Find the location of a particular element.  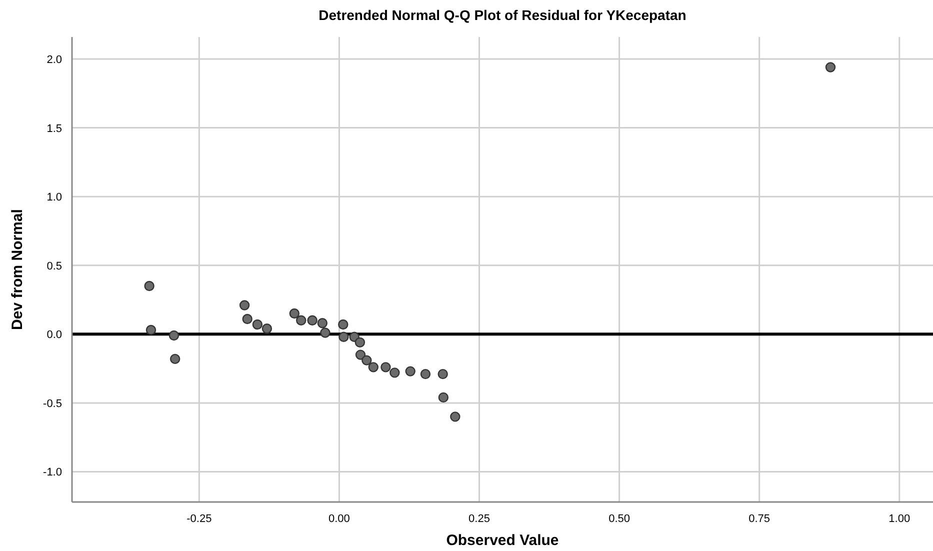

y-tick-label: 1.5 is located at coordinates (54, 128).